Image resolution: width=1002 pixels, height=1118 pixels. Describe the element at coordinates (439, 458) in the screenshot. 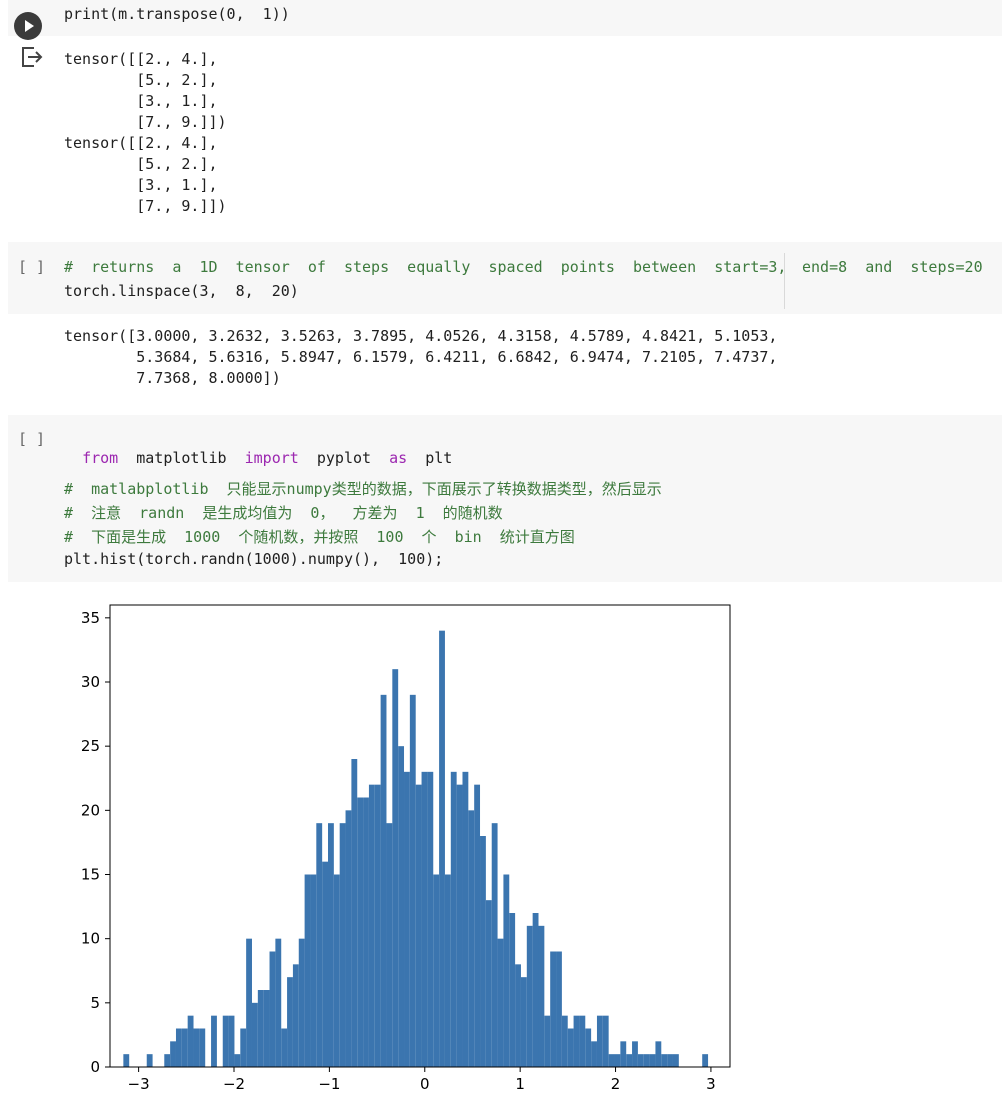

I see `import-alias: plt` at that location.